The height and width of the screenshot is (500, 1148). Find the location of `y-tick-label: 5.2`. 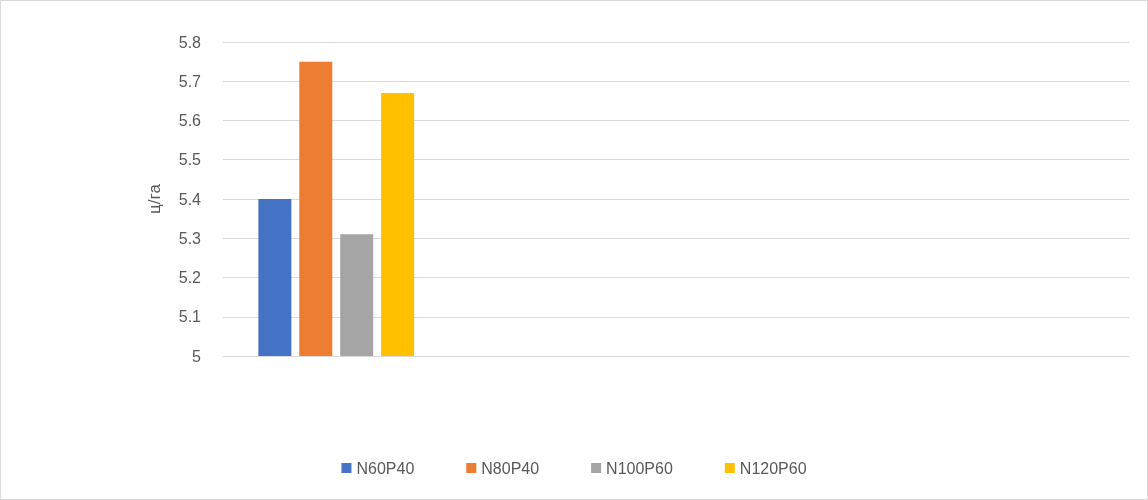

y-tick-label: 5.2 is located at coordinates (190, 277).